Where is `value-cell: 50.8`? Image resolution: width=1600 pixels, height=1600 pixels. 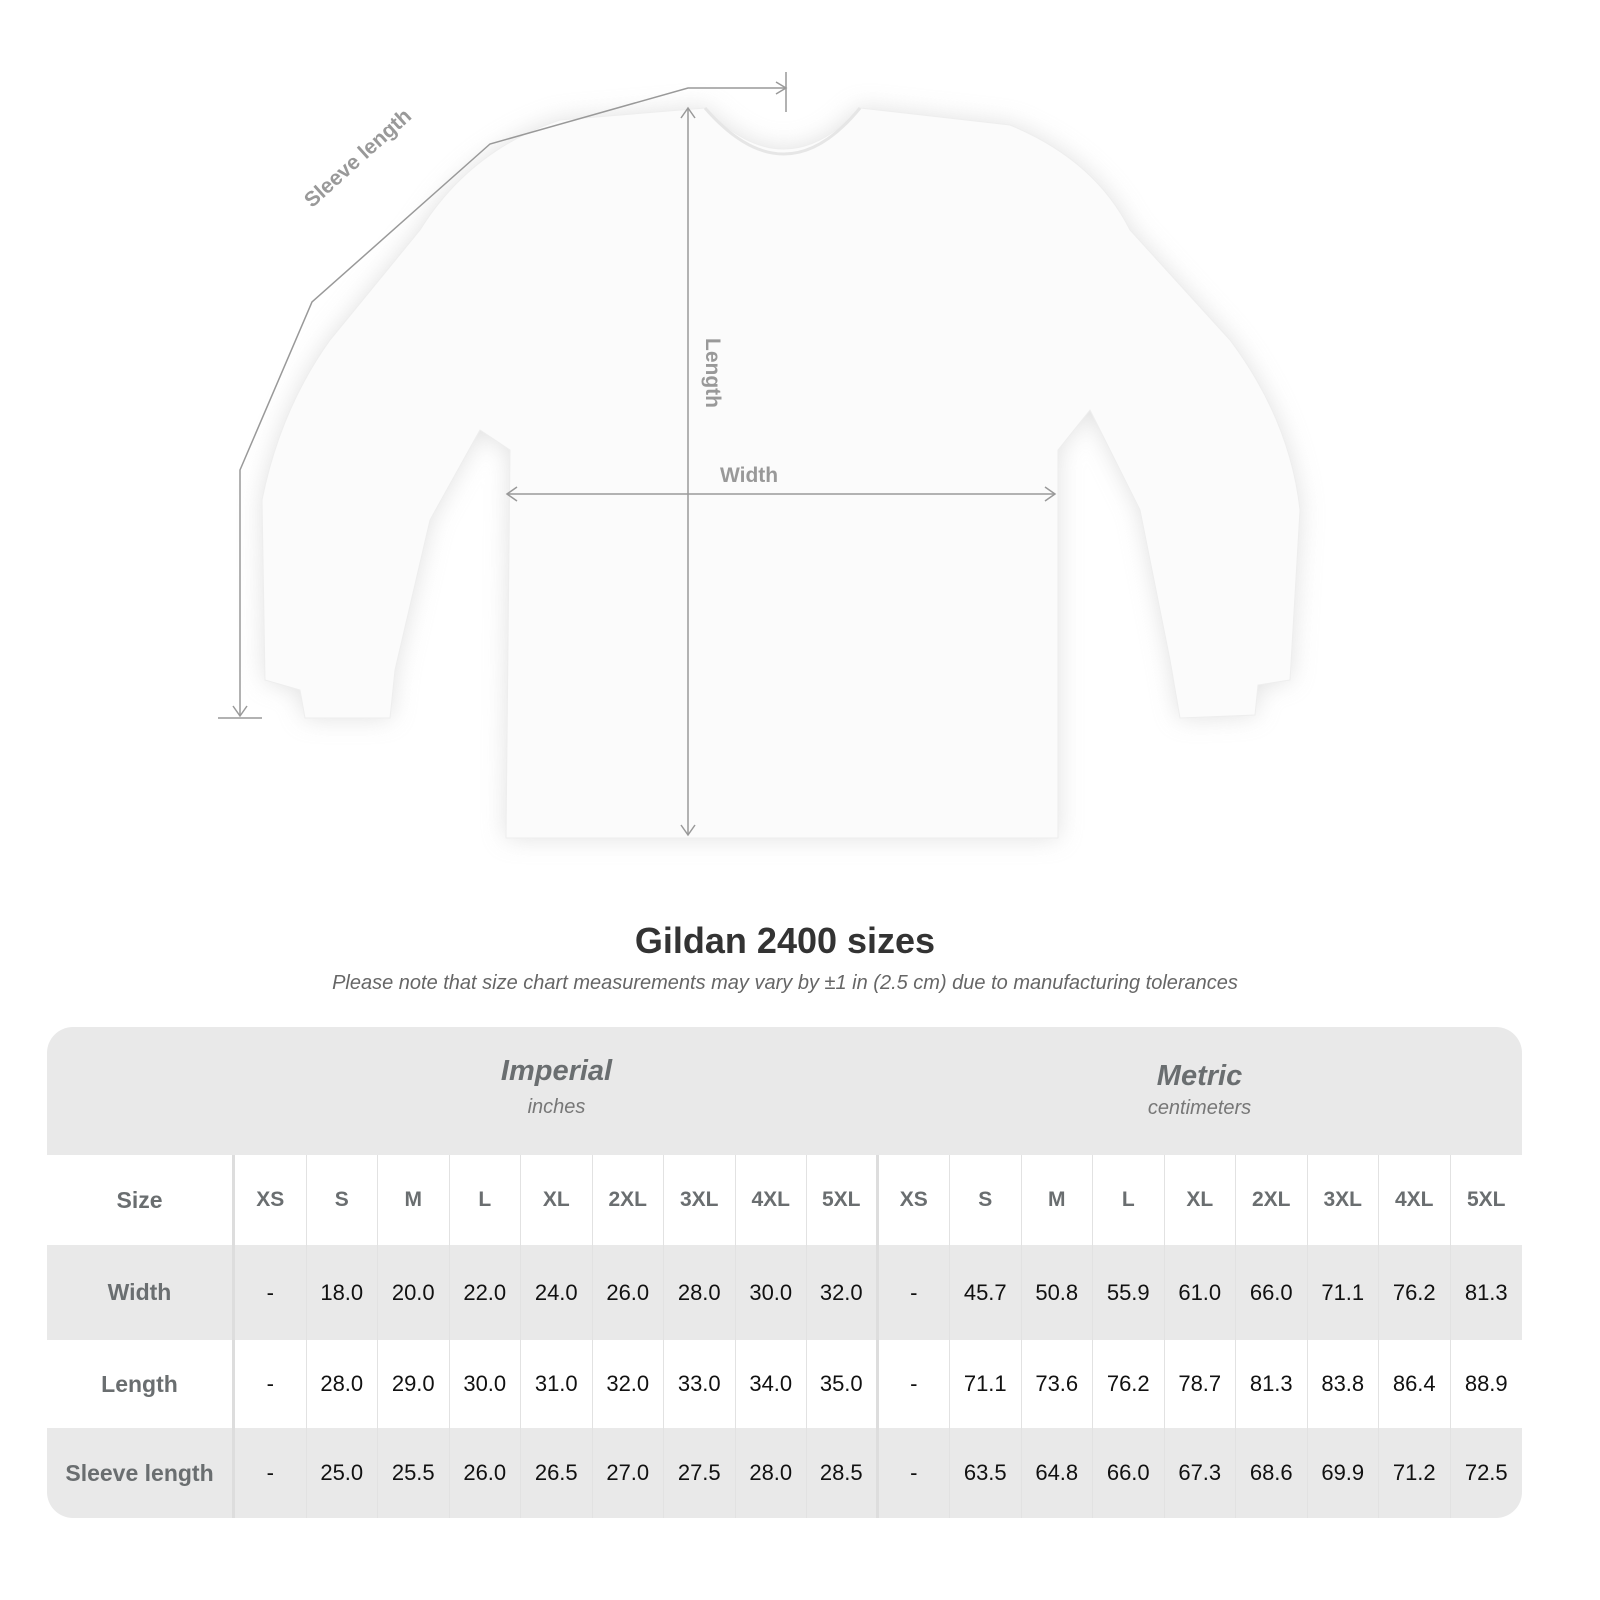
value-cell: 50.8 is located at coordinates (1057, 1292).